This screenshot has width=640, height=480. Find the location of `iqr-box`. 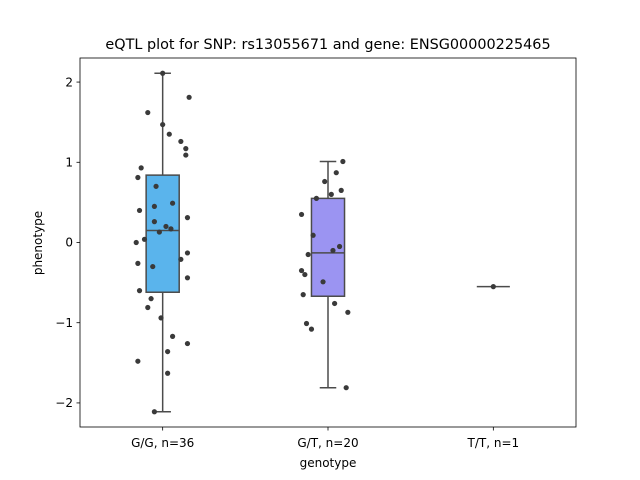

iqr-box is located at coordinates (162, 233).